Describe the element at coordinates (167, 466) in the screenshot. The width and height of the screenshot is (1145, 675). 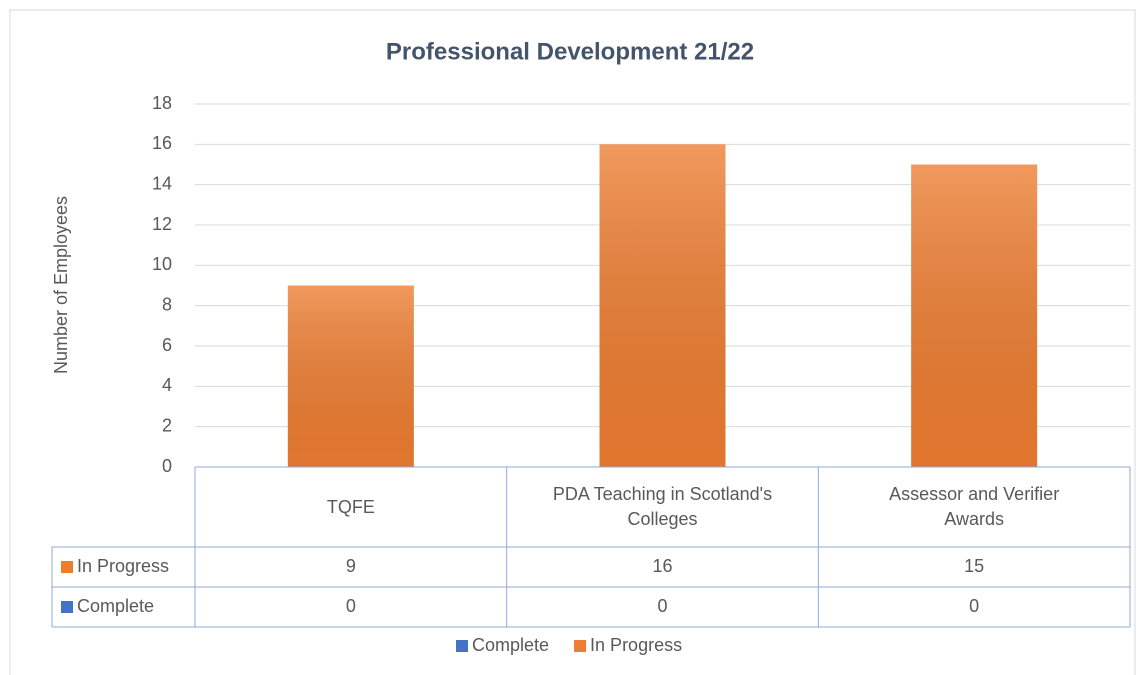
I see `y-tick-label: 0` at that location.